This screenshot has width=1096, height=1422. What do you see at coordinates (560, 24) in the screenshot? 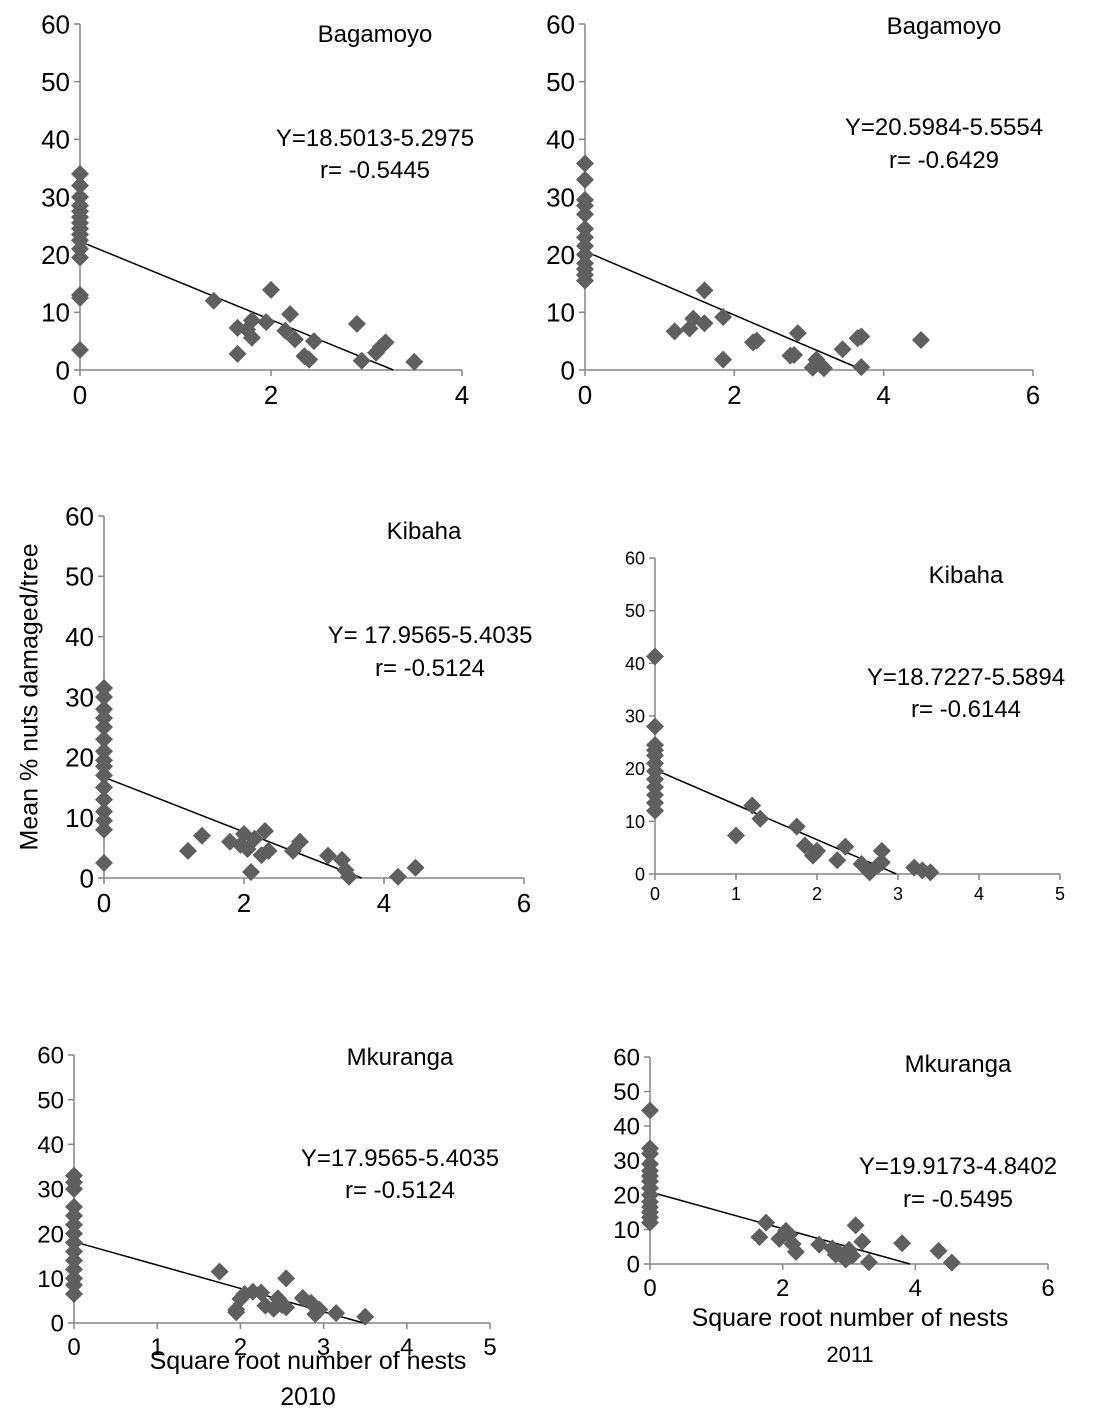
I see `bagamoyo-2011-y-tick-label: 60` at bounding box center [560, 24].